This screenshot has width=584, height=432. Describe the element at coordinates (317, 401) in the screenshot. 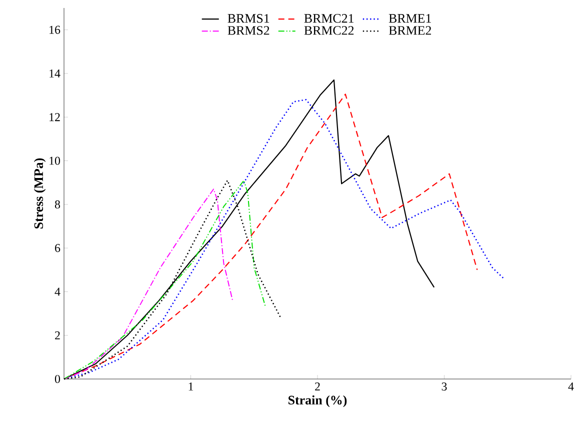

I see `x-axis-title: Strain (%)` at that location.